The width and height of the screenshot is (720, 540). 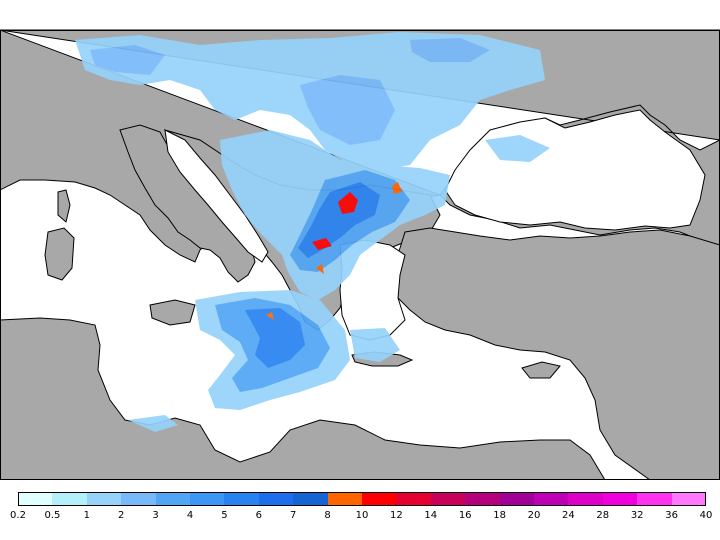 What do you see at coordinates (64, 206) in the screenshot?
I see `land-corsica` at bounding box center [64, 206].